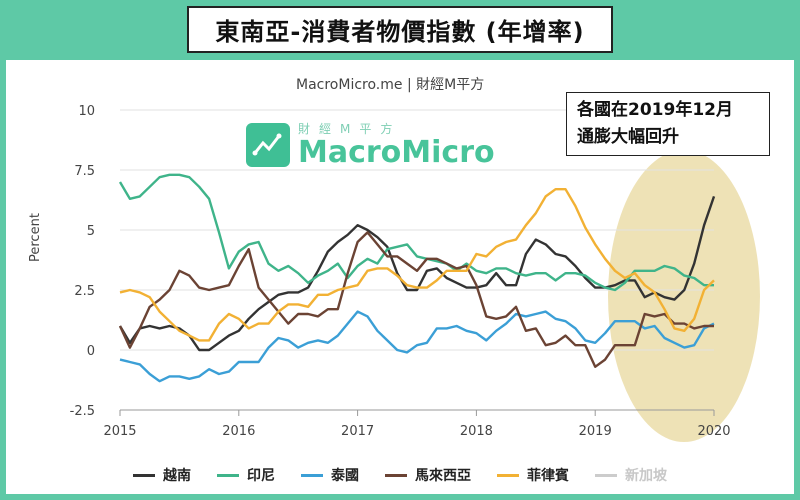 The width and height of the screenshot is (800, 500). I want to click on watermark-logo-icon, so click(268, 144).